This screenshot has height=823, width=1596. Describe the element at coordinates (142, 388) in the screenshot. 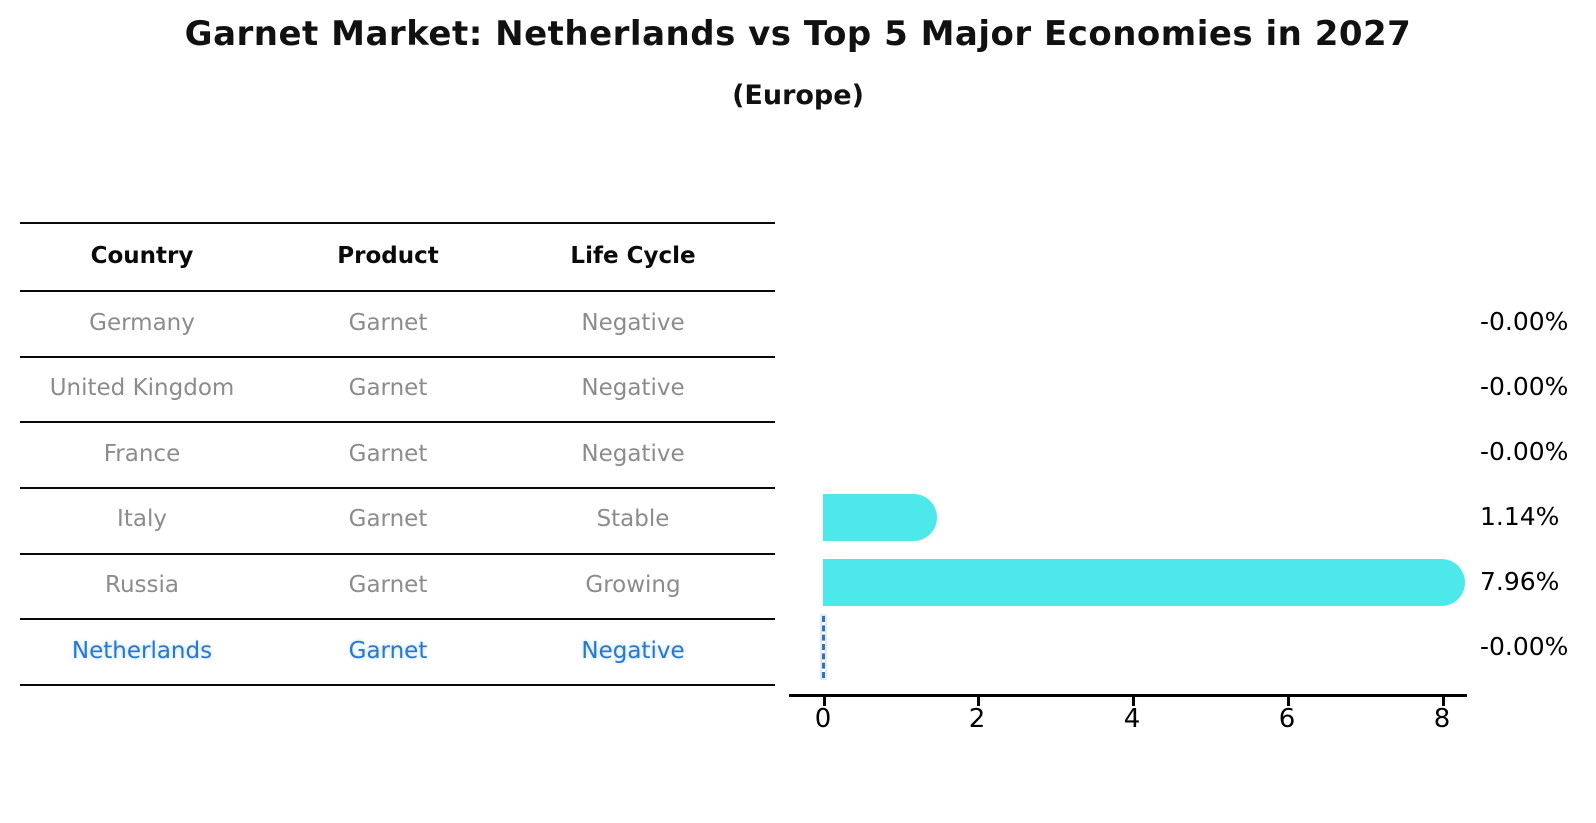

I see `table-cell-country: United Kingdom` at that location.